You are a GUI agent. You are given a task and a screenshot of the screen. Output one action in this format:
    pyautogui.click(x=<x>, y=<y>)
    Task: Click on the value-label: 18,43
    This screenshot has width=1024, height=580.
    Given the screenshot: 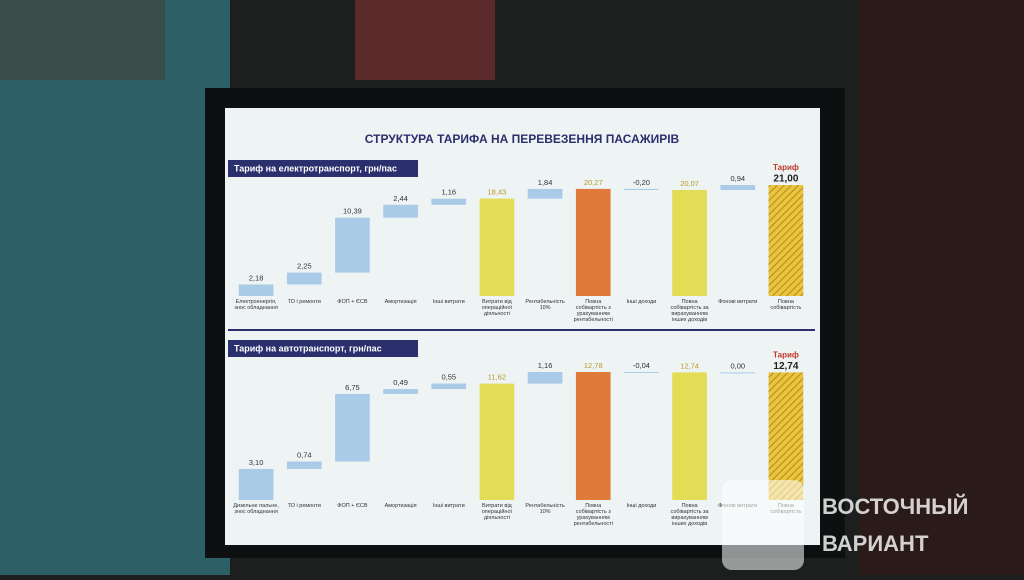 What is the action you would take?
    pyautogui.click(x=497, y=192)
    